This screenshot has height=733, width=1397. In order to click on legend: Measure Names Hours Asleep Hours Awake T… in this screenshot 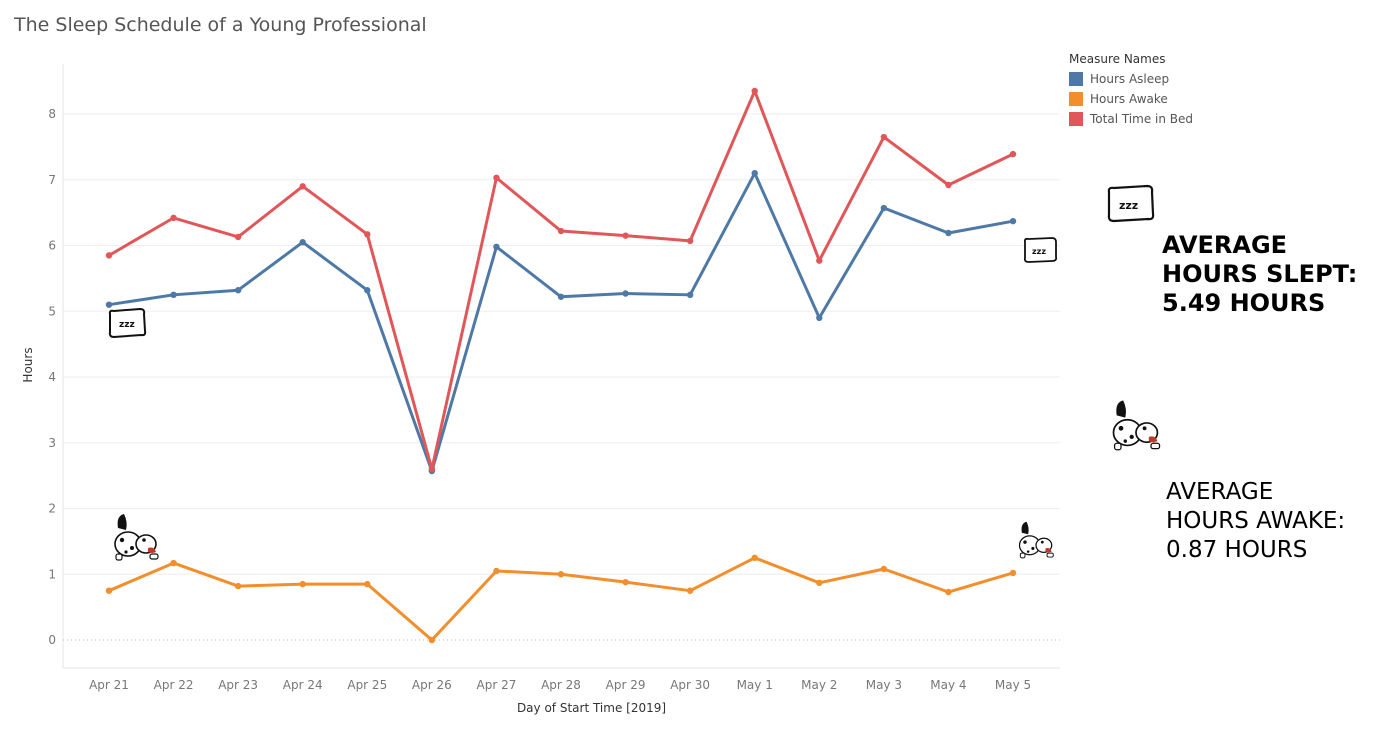, I will do `click(1131, 90)`.